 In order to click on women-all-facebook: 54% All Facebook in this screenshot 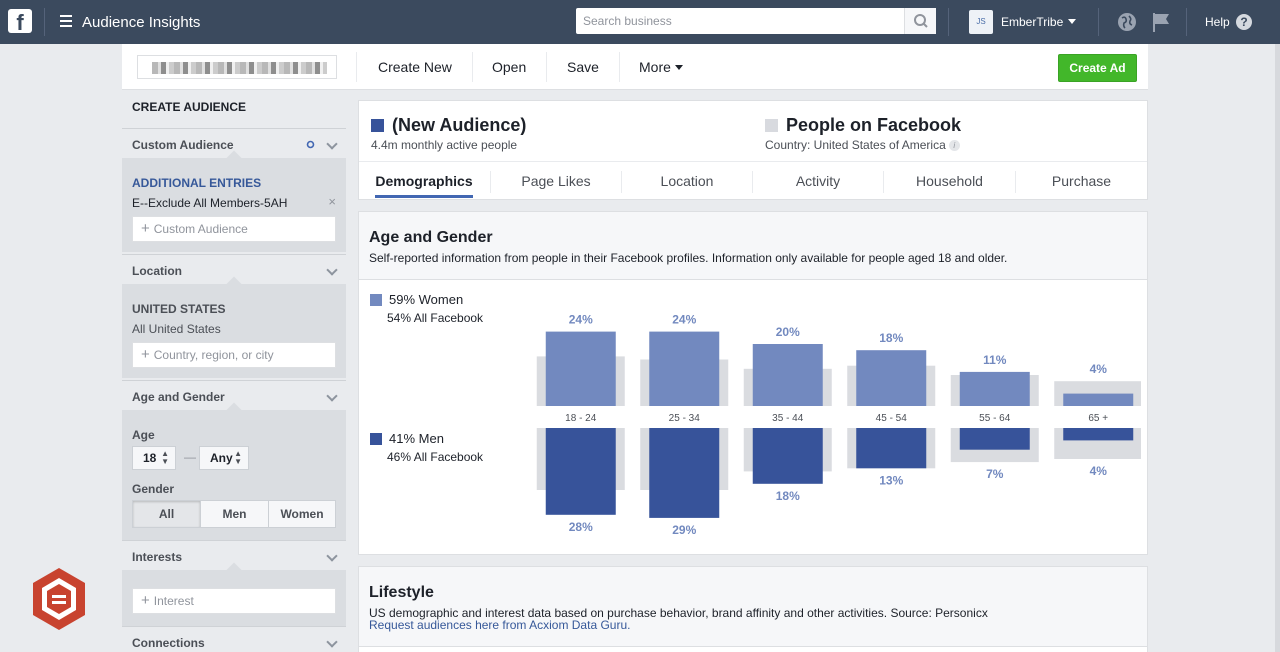, I will do `click(435, 318)`.